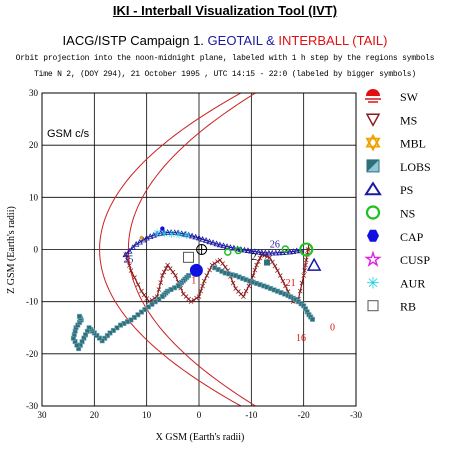 This screenshot has height=450, width=450. What do you see at coordinates (162, 228) in the screenshot?
I see `cap-point` at bounding box center [162, 228].